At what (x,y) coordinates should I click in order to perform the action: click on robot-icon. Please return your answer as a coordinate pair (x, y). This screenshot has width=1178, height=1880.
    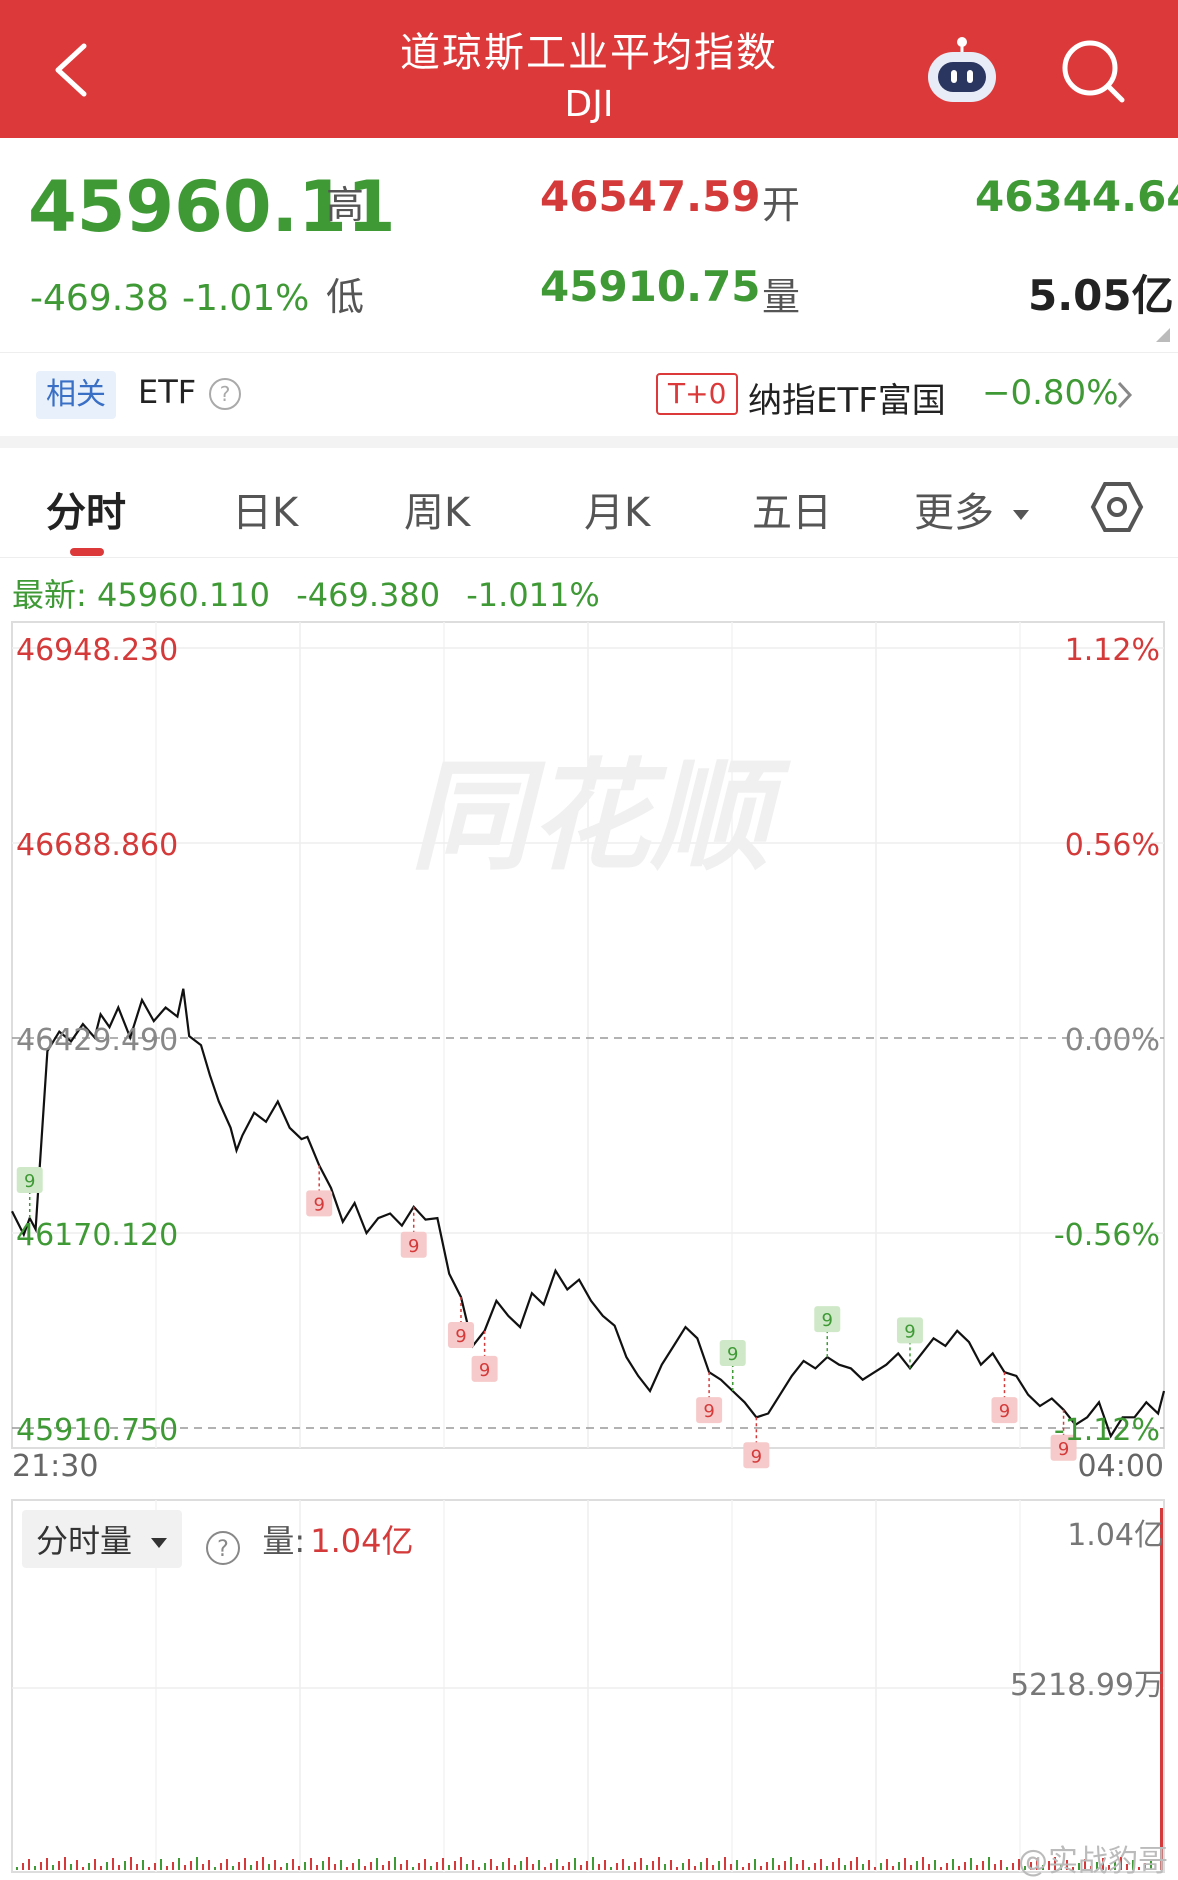
    Looking at the image, I should click on (962, 70).